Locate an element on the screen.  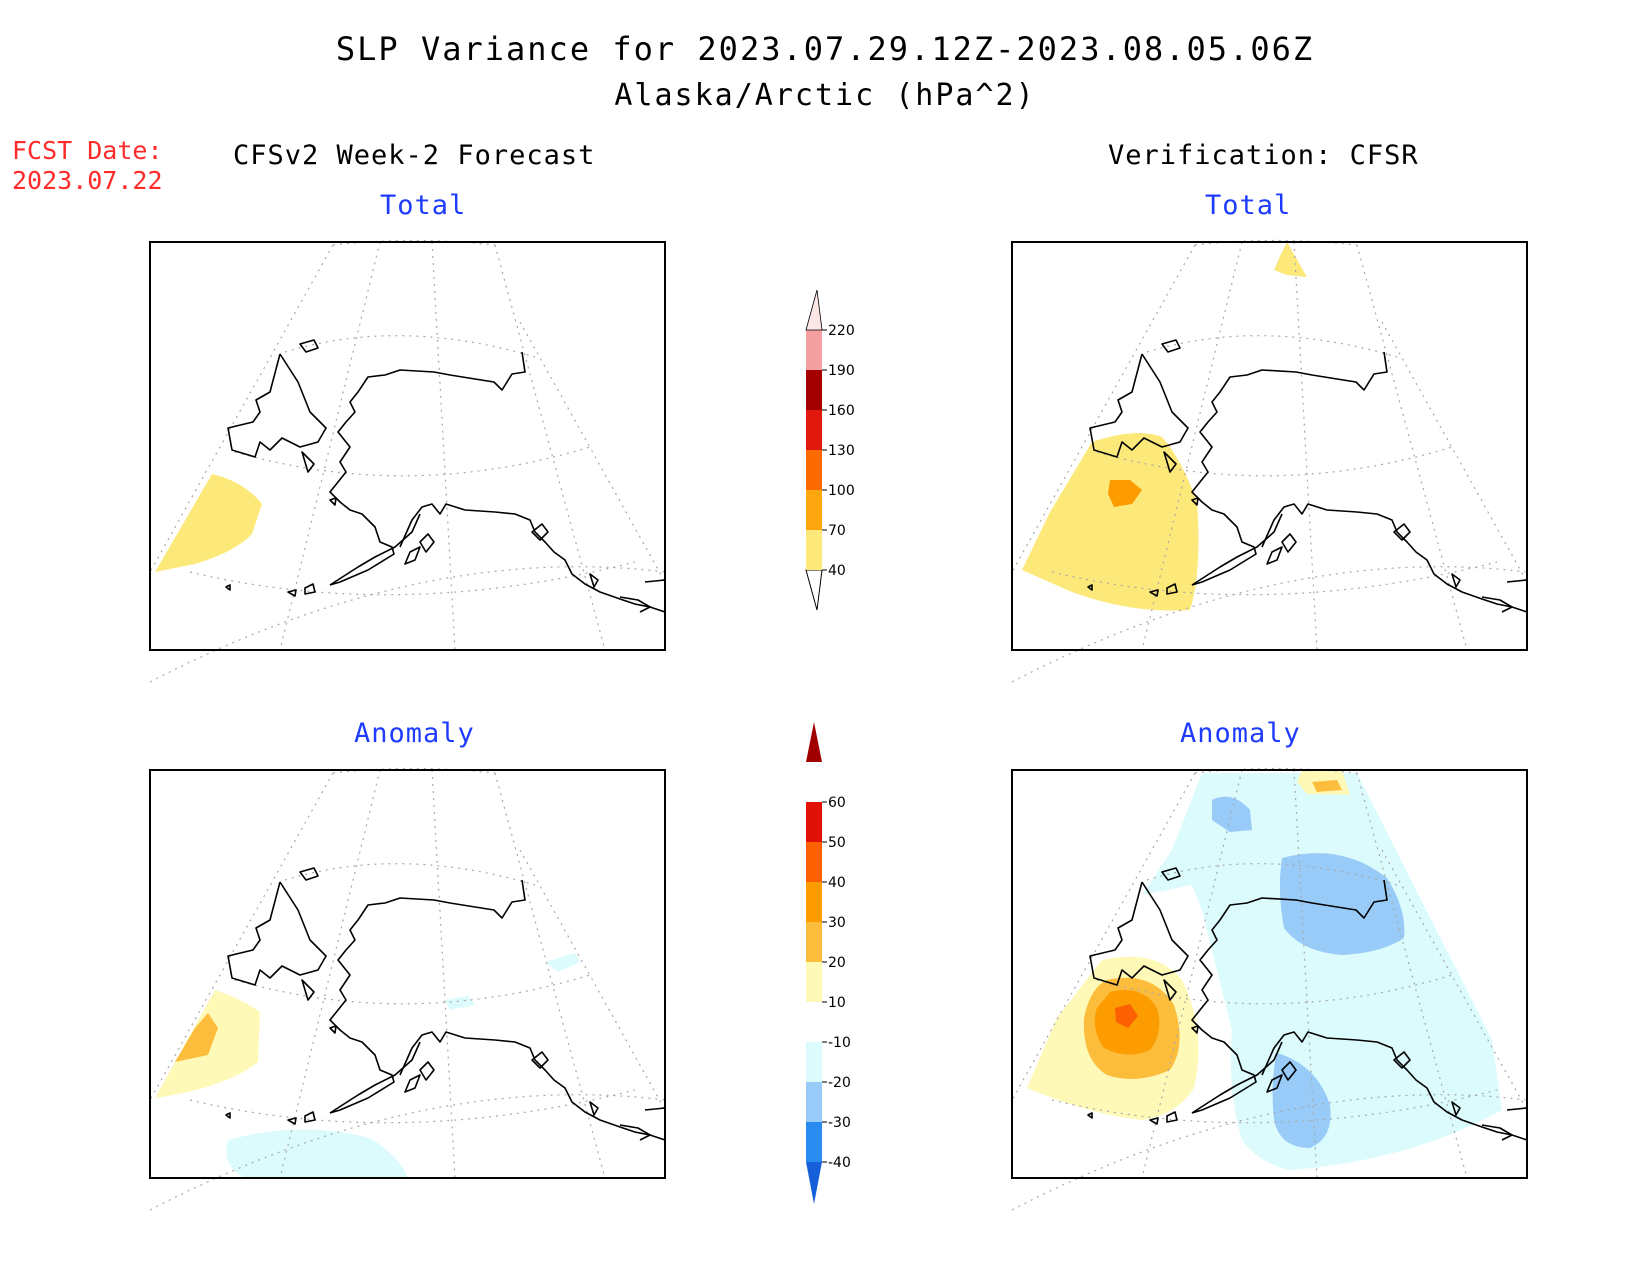
total-colorbar-label: 160 is located at coordinates (841, 411).